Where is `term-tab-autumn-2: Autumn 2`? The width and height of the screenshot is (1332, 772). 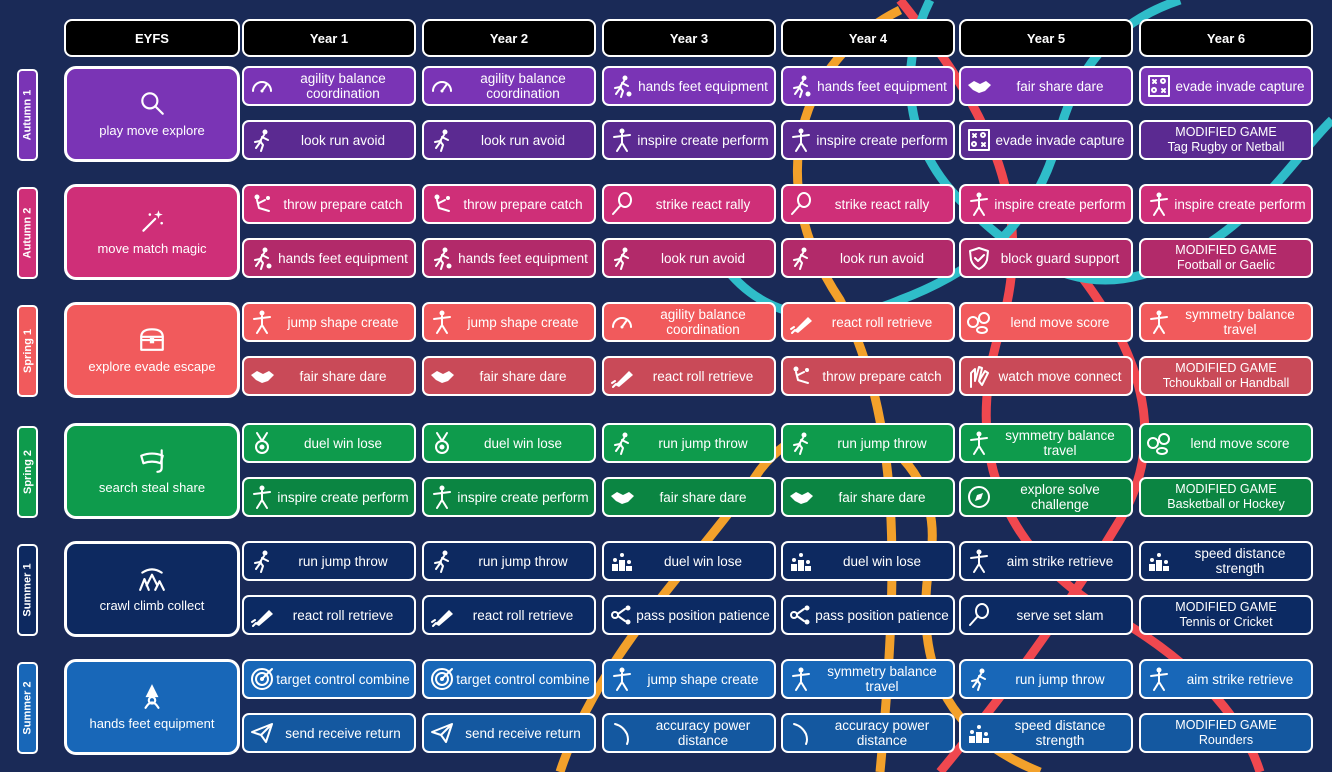 term-tab-autumn-2: Autumn 2 is located at coordinates (27, 233).